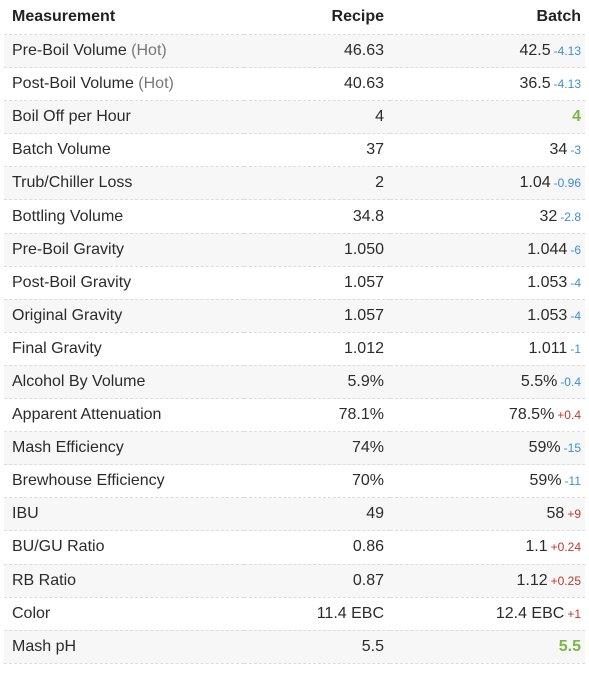 The width and height of the screenshot is (589, 673). Describe the element at coordinates (294, 646) in the screenshot. I see `table-row: Mash pH 5.5 5.5` at that location.